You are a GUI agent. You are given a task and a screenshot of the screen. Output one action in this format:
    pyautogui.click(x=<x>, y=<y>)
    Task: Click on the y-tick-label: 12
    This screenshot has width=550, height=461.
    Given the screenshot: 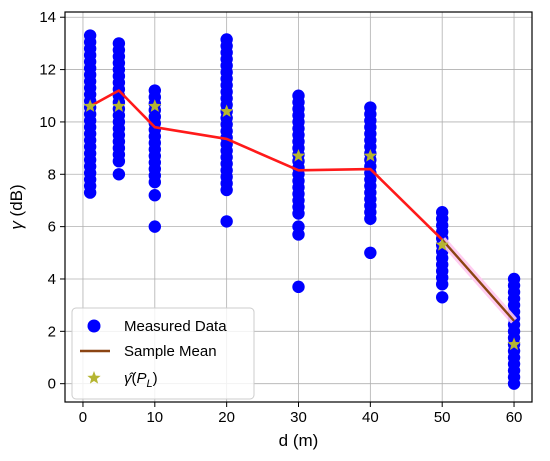 What is the action you would take?
    pyautogui.click(x=47, y=70)
    